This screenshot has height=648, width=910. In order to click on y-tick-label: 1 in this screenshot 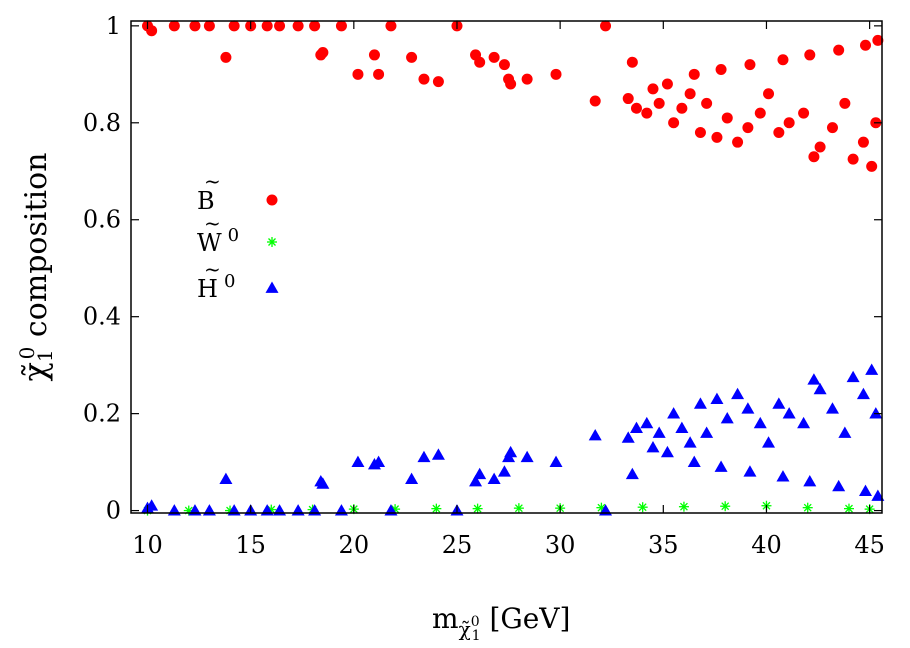, I will do `click(113, 26)`.